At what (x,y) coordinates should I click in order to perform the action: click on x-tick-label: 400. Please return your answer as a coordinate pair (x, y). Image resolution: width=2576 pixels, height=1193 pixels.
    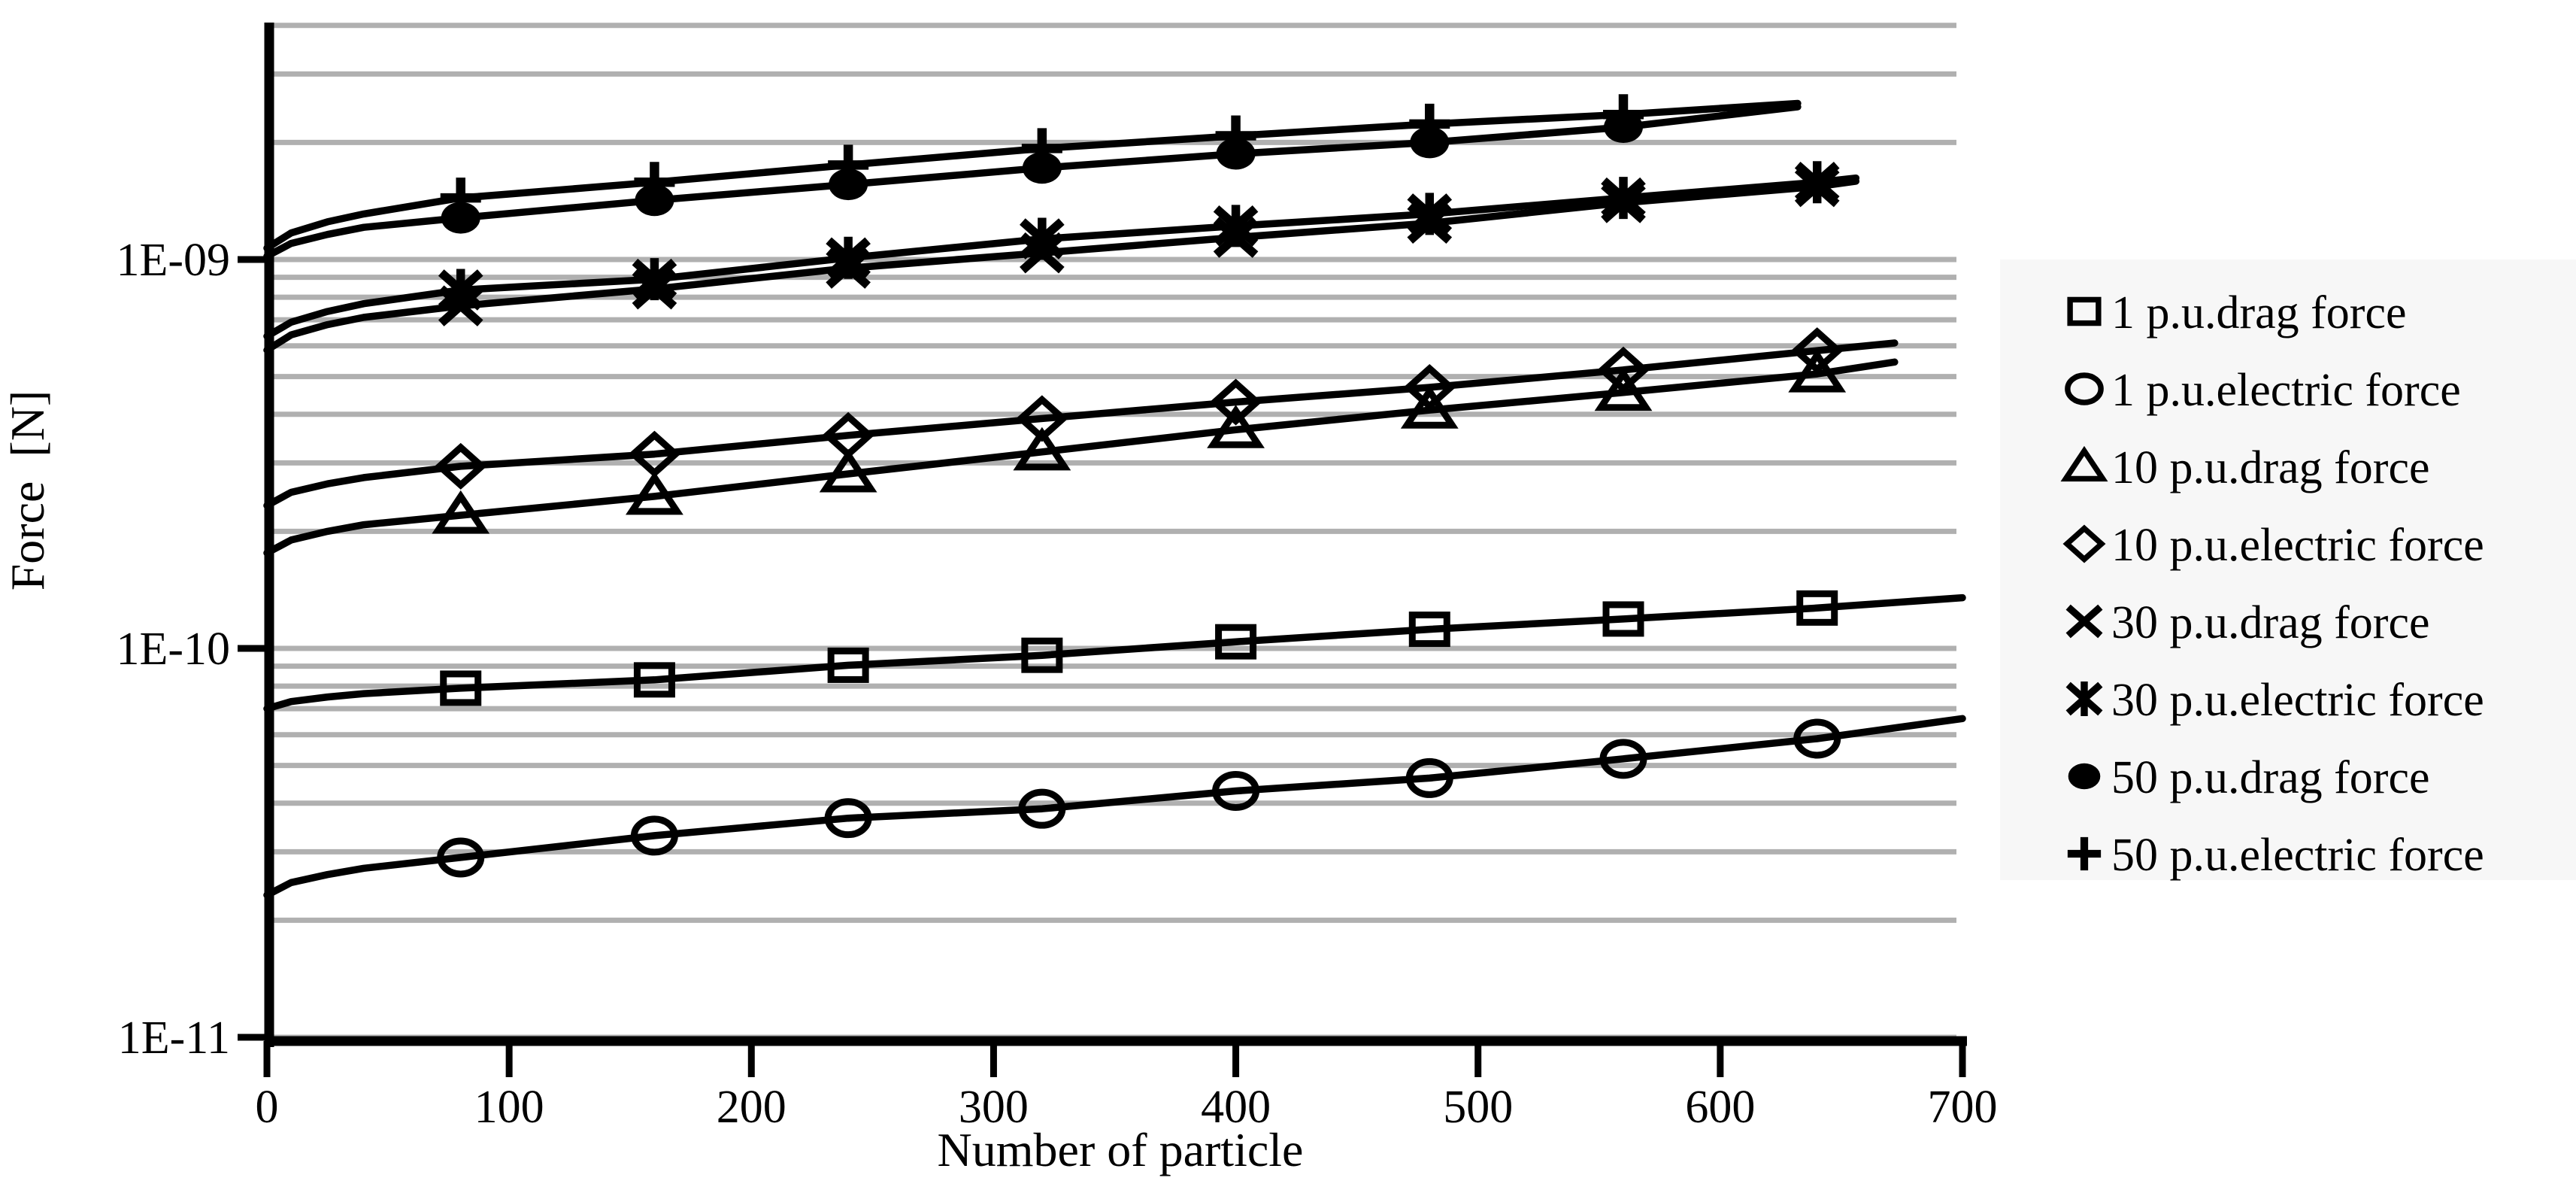
    Looking at the image, I should click on (1236, 1107).